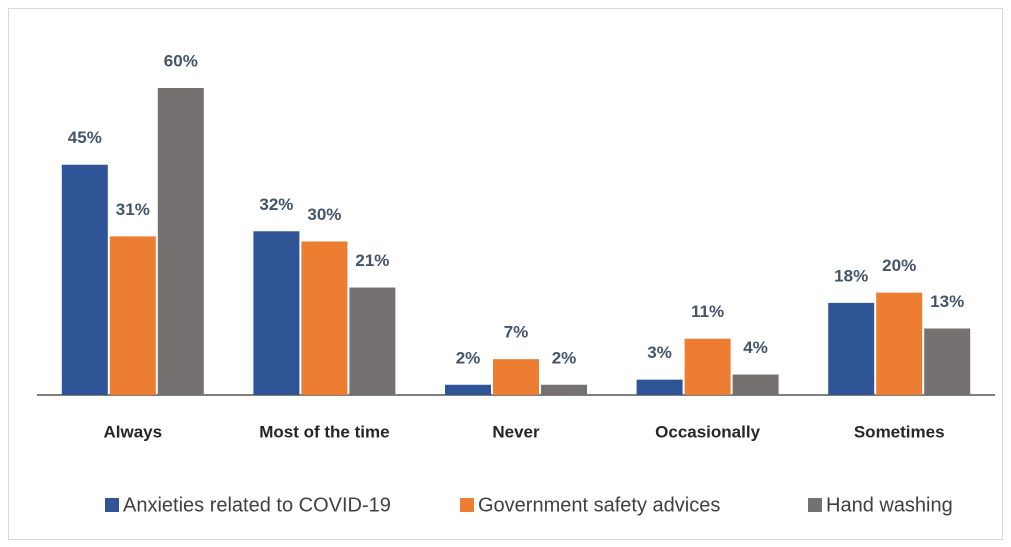 The image size is (1011, 547). Describe the element at coordinates (707, 431) in the screenshot. I see `x-tick-label: Occasionally` at that location.